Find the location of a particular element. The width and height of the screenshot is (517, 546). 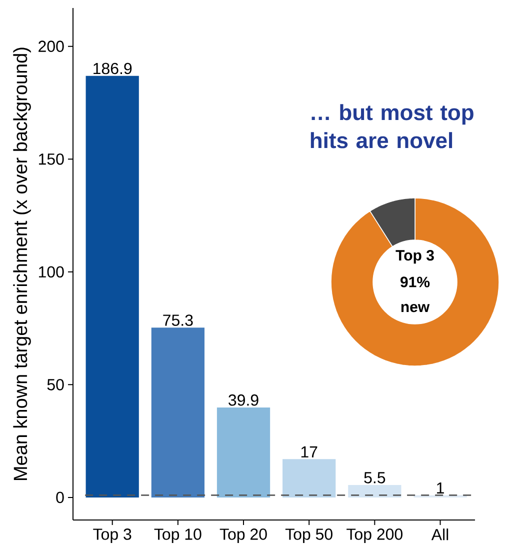

x-tick-label: Top 10 is located at coordinates (178, 536).